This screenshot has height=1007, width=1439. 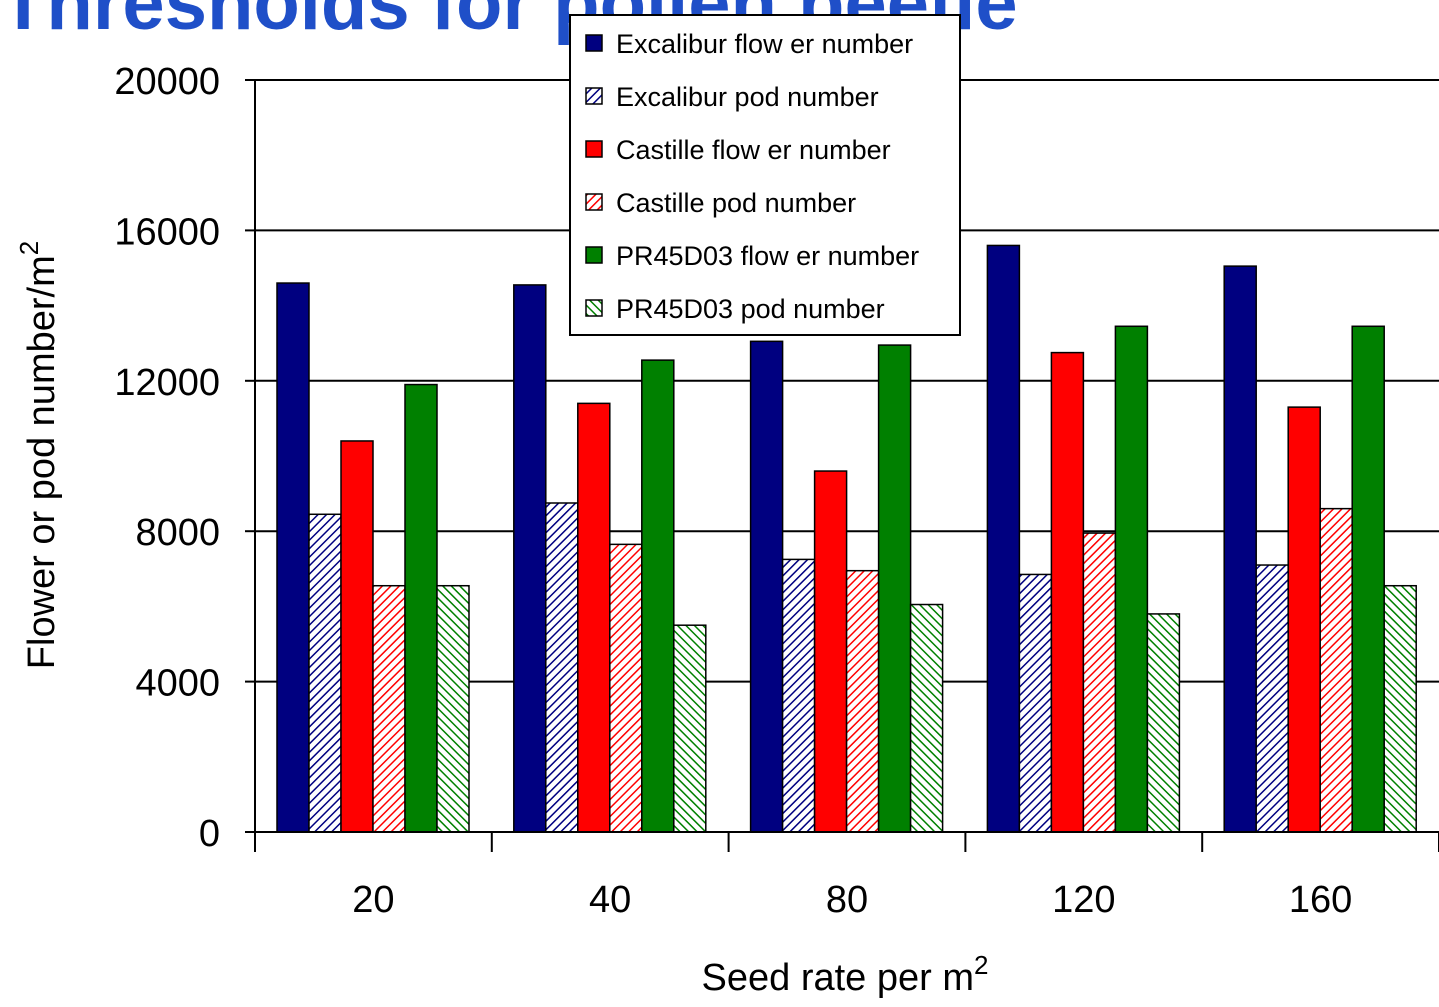 What do you see at coordinates (1320, 900) in the screenshot?
I see `x-tick-label: 160` at bounding box center [1320, 900].